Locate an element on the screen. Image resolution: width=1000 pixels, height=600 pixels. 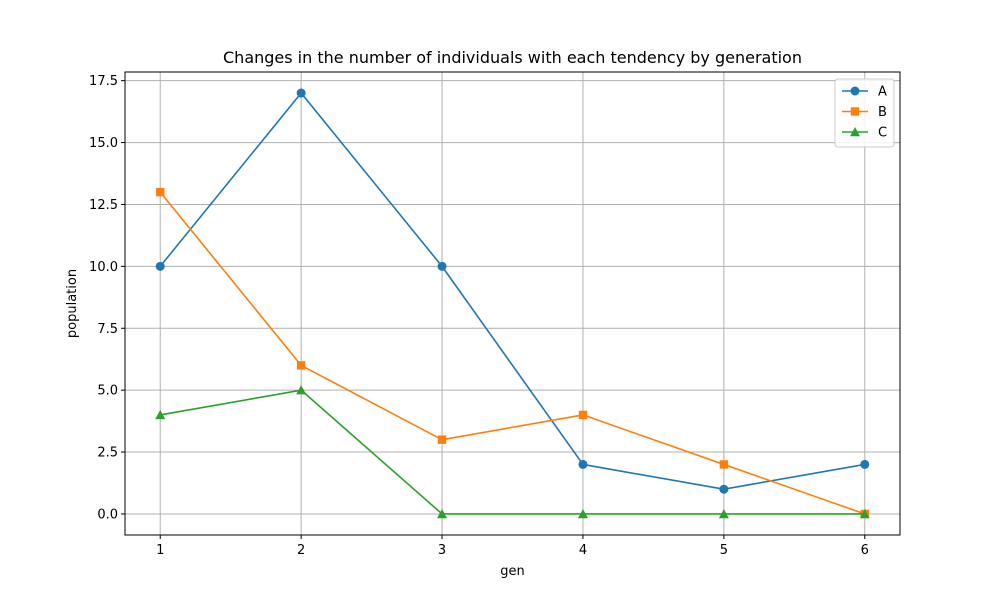
x-axis-ticks: 1 2 3 4 5 6 is located at coordinates (512, 546).